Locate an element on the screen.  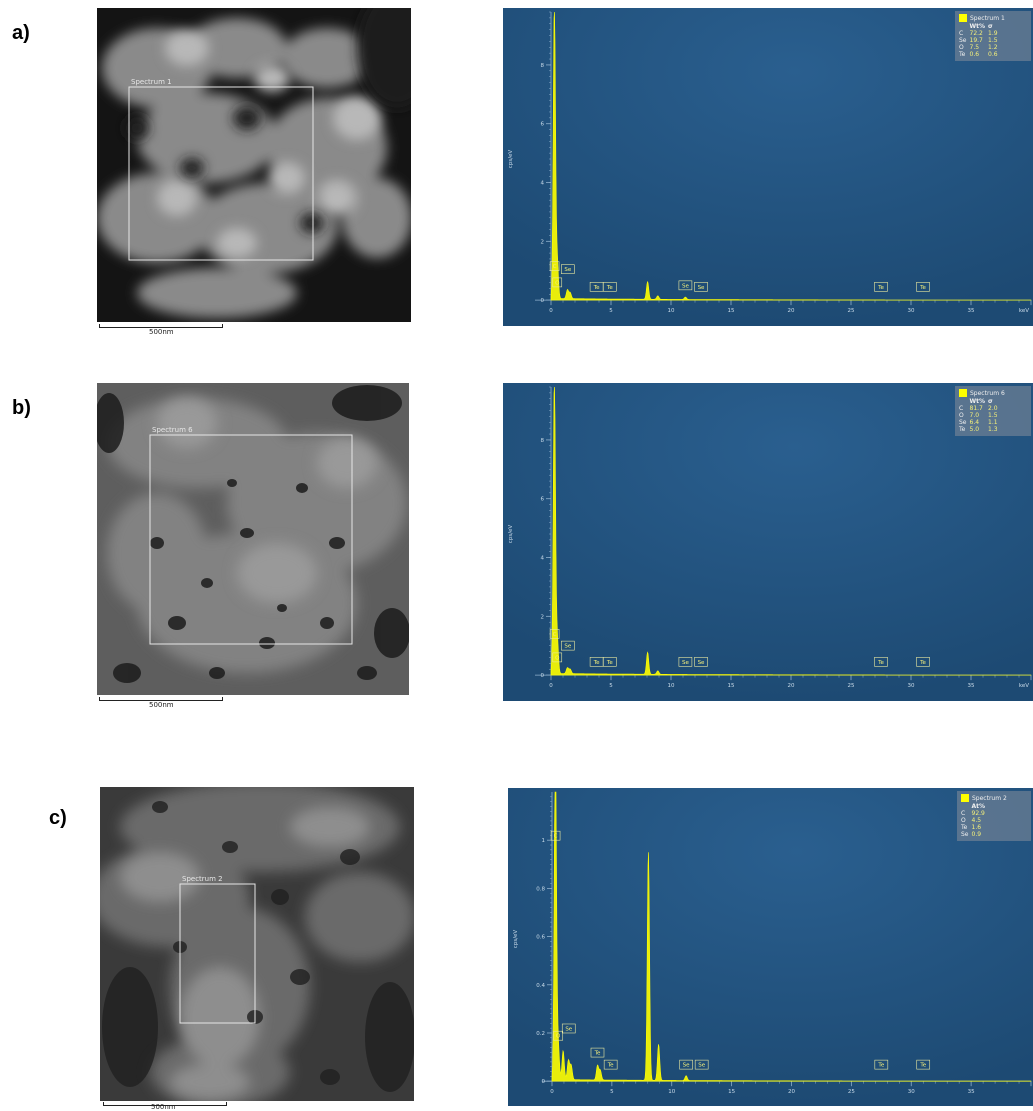
legend-element: C is located at coordinates (963, 813).